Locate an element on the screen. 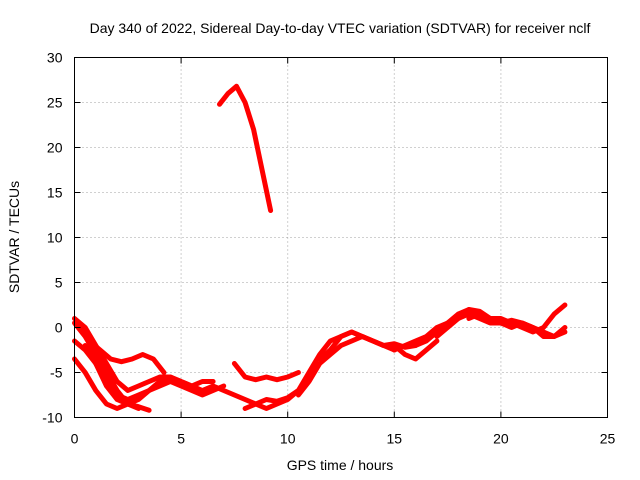 This screenshot has height=480, width=640. series-line-sat-h is located at coordinates (266, 372).